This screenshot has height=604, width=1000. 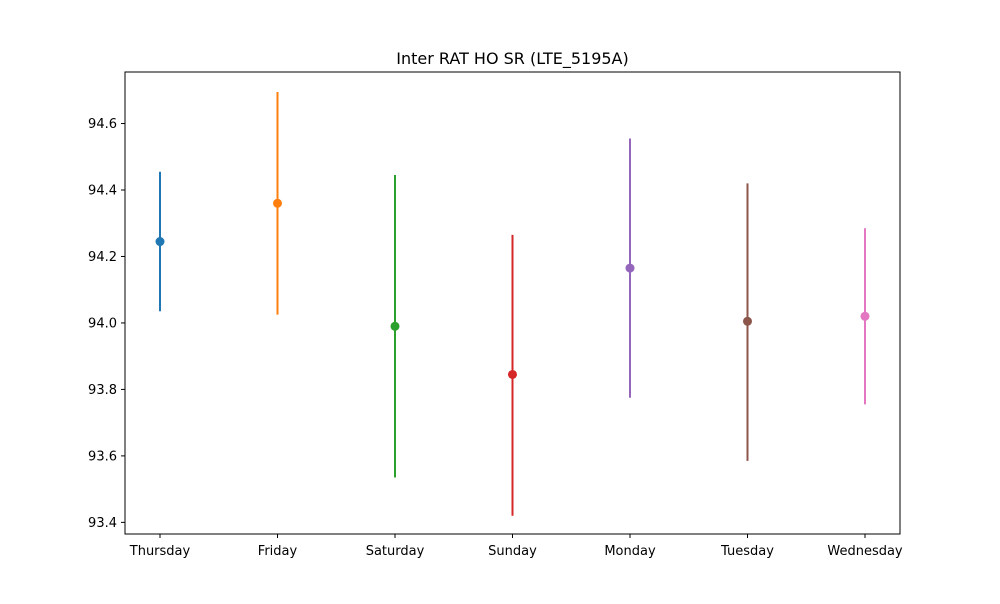 I want to click on chart-title: Inter RAT HO SR (LTE_5195A), so click(x=512, y=59).